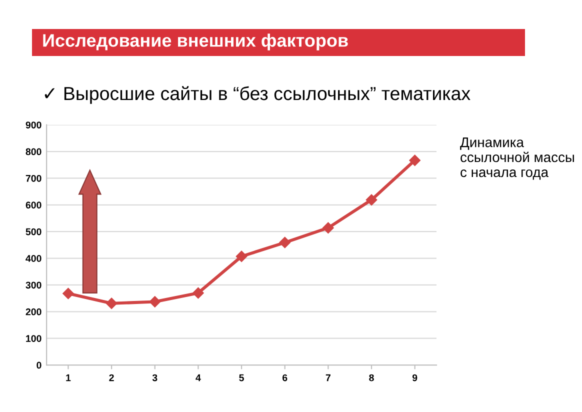 The width and height of the screenshot is (582, 412). Describe the element at coordinates (328, 378) in the screenshot. I see `x-tick-label: 7` at that location.